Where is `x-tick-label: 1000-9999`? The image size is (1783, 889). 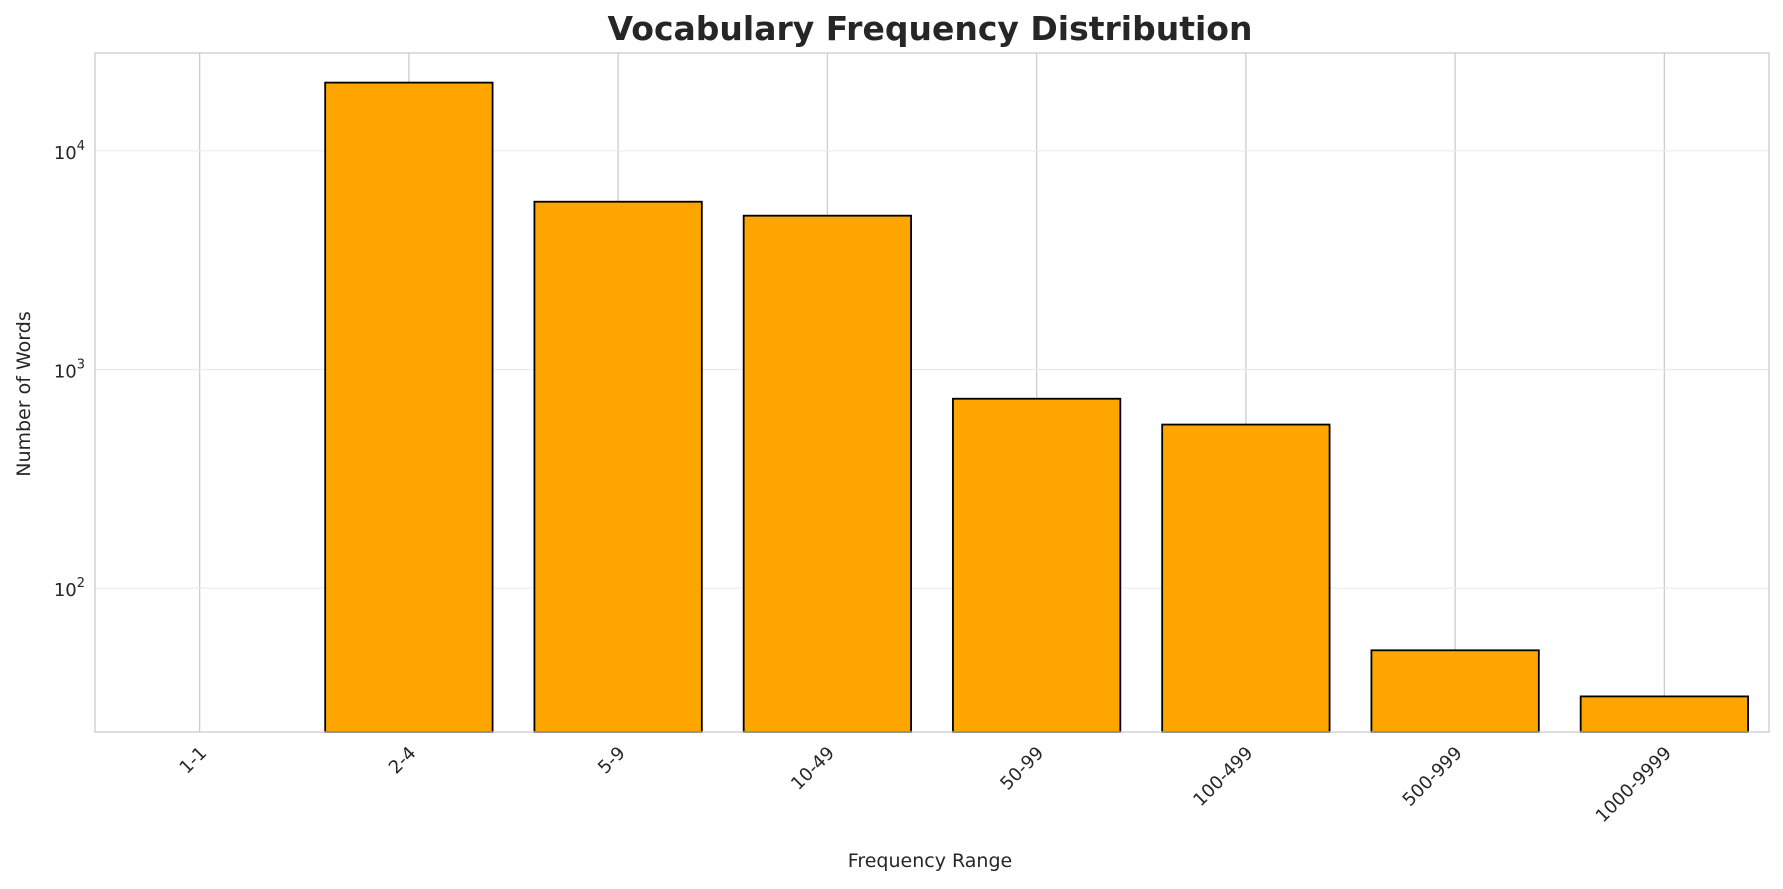
x-tick-label: 1000-9999 is located at coordinates (1634, 785).